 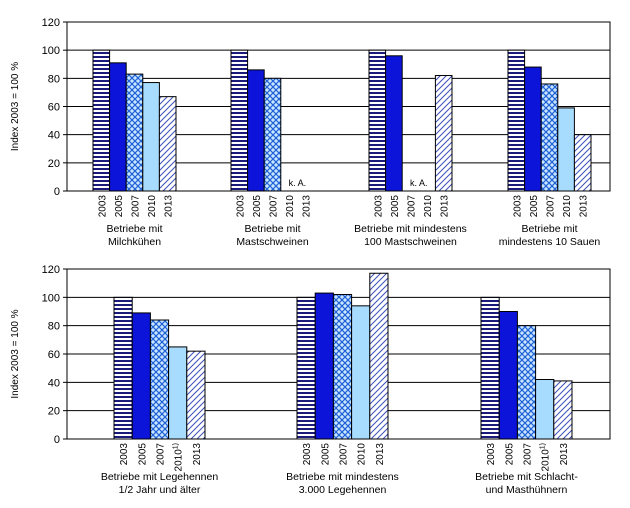 What do you see at coordinates (160, 490) in the screenshot?
I see `group-label: 1/2 Jahr und älter` at bounding box center [160, 490].